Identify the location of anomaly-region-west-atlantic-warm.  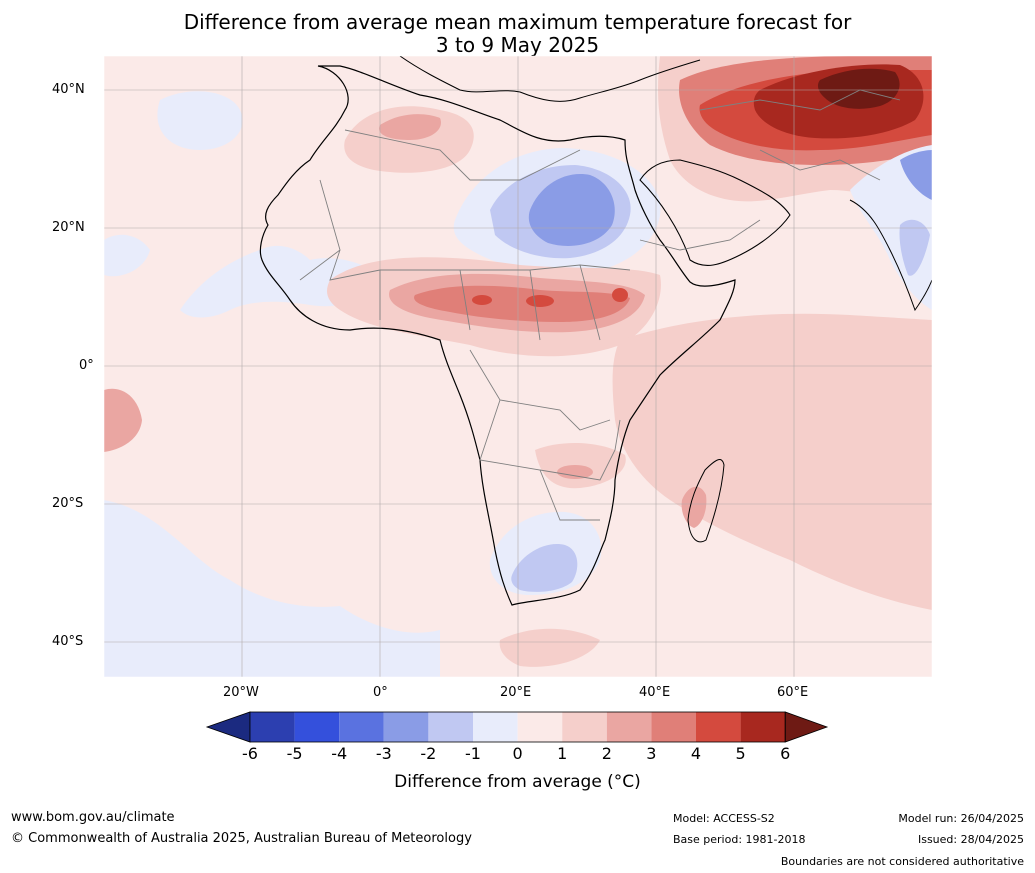
(123, 420).